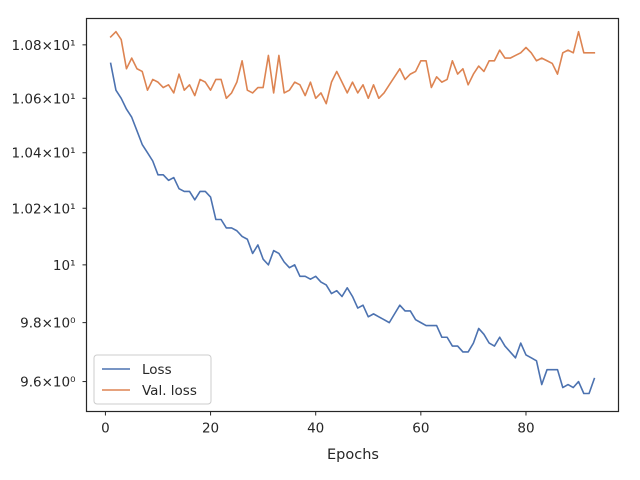  Describe the element at coordinates (44, 46) in the screenshot. I see `y-tick-label: 1.08×10¹` at that location.